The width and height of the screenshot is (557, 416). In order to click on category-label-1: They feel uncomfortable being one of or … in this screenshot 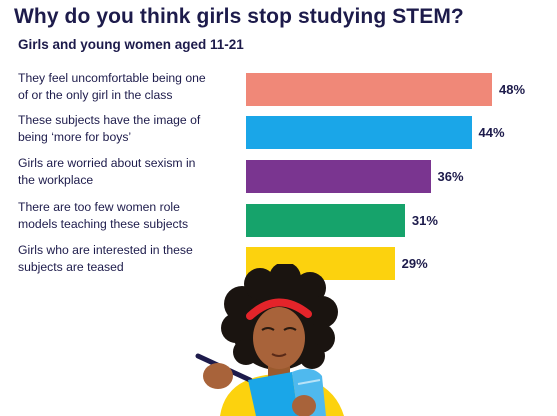, I will do `click(112, 86)`.